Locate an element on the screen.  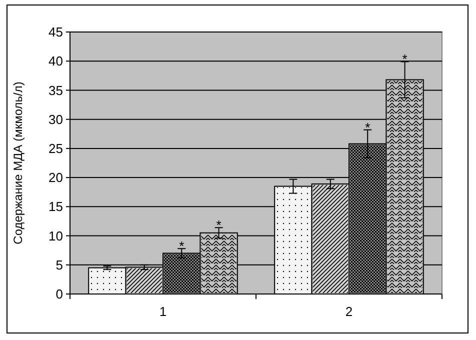
x-tick-label: 1 is located at coordinates (163, 311).